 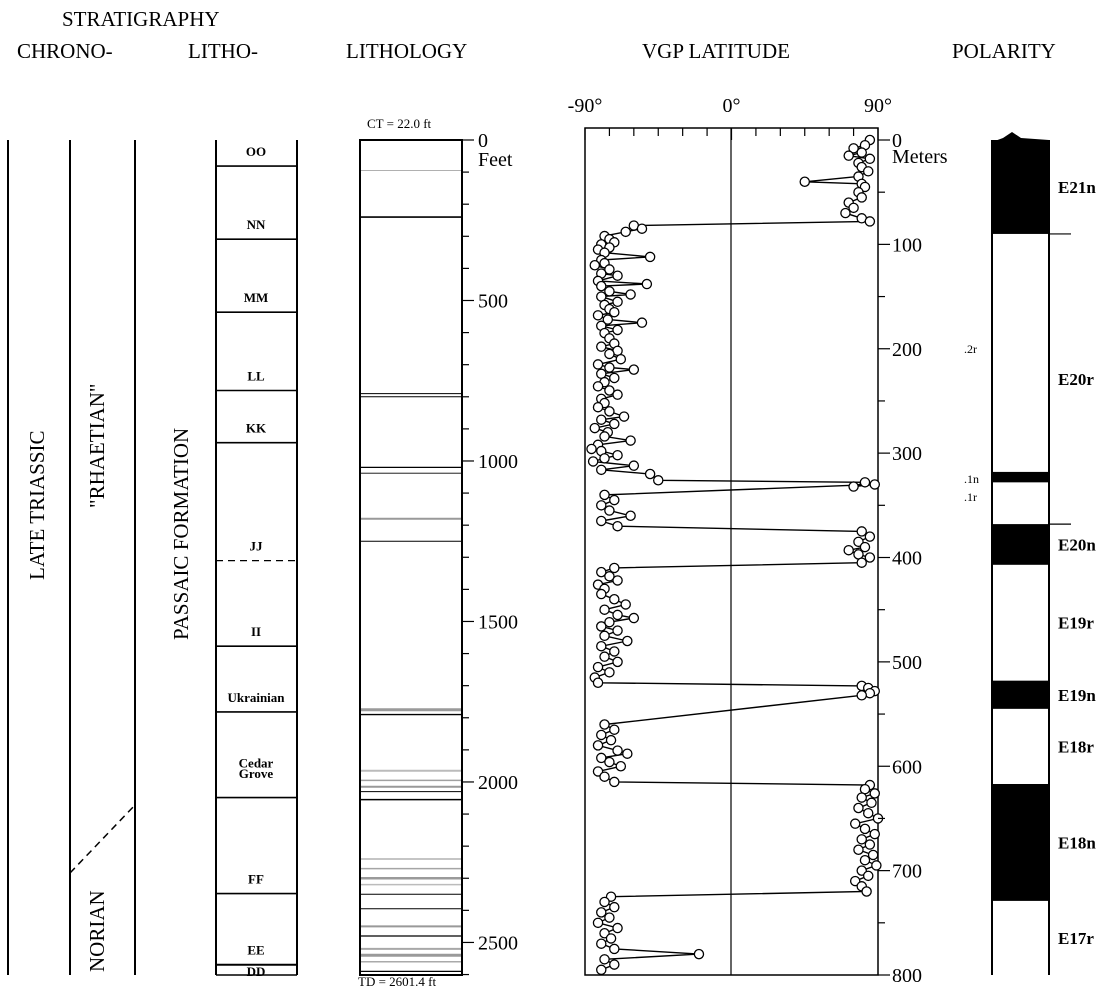 I want to click on meters-tick-label: 100, so click(x=907, y=245).